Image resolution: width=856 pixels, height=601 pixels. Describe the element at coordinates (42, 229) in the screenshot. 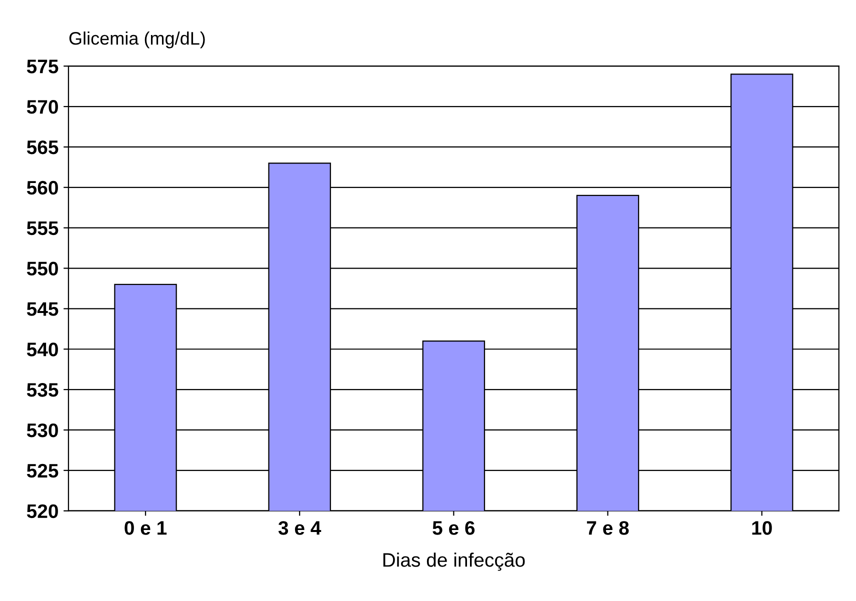

I see `y-tick-label: 555` at that location.